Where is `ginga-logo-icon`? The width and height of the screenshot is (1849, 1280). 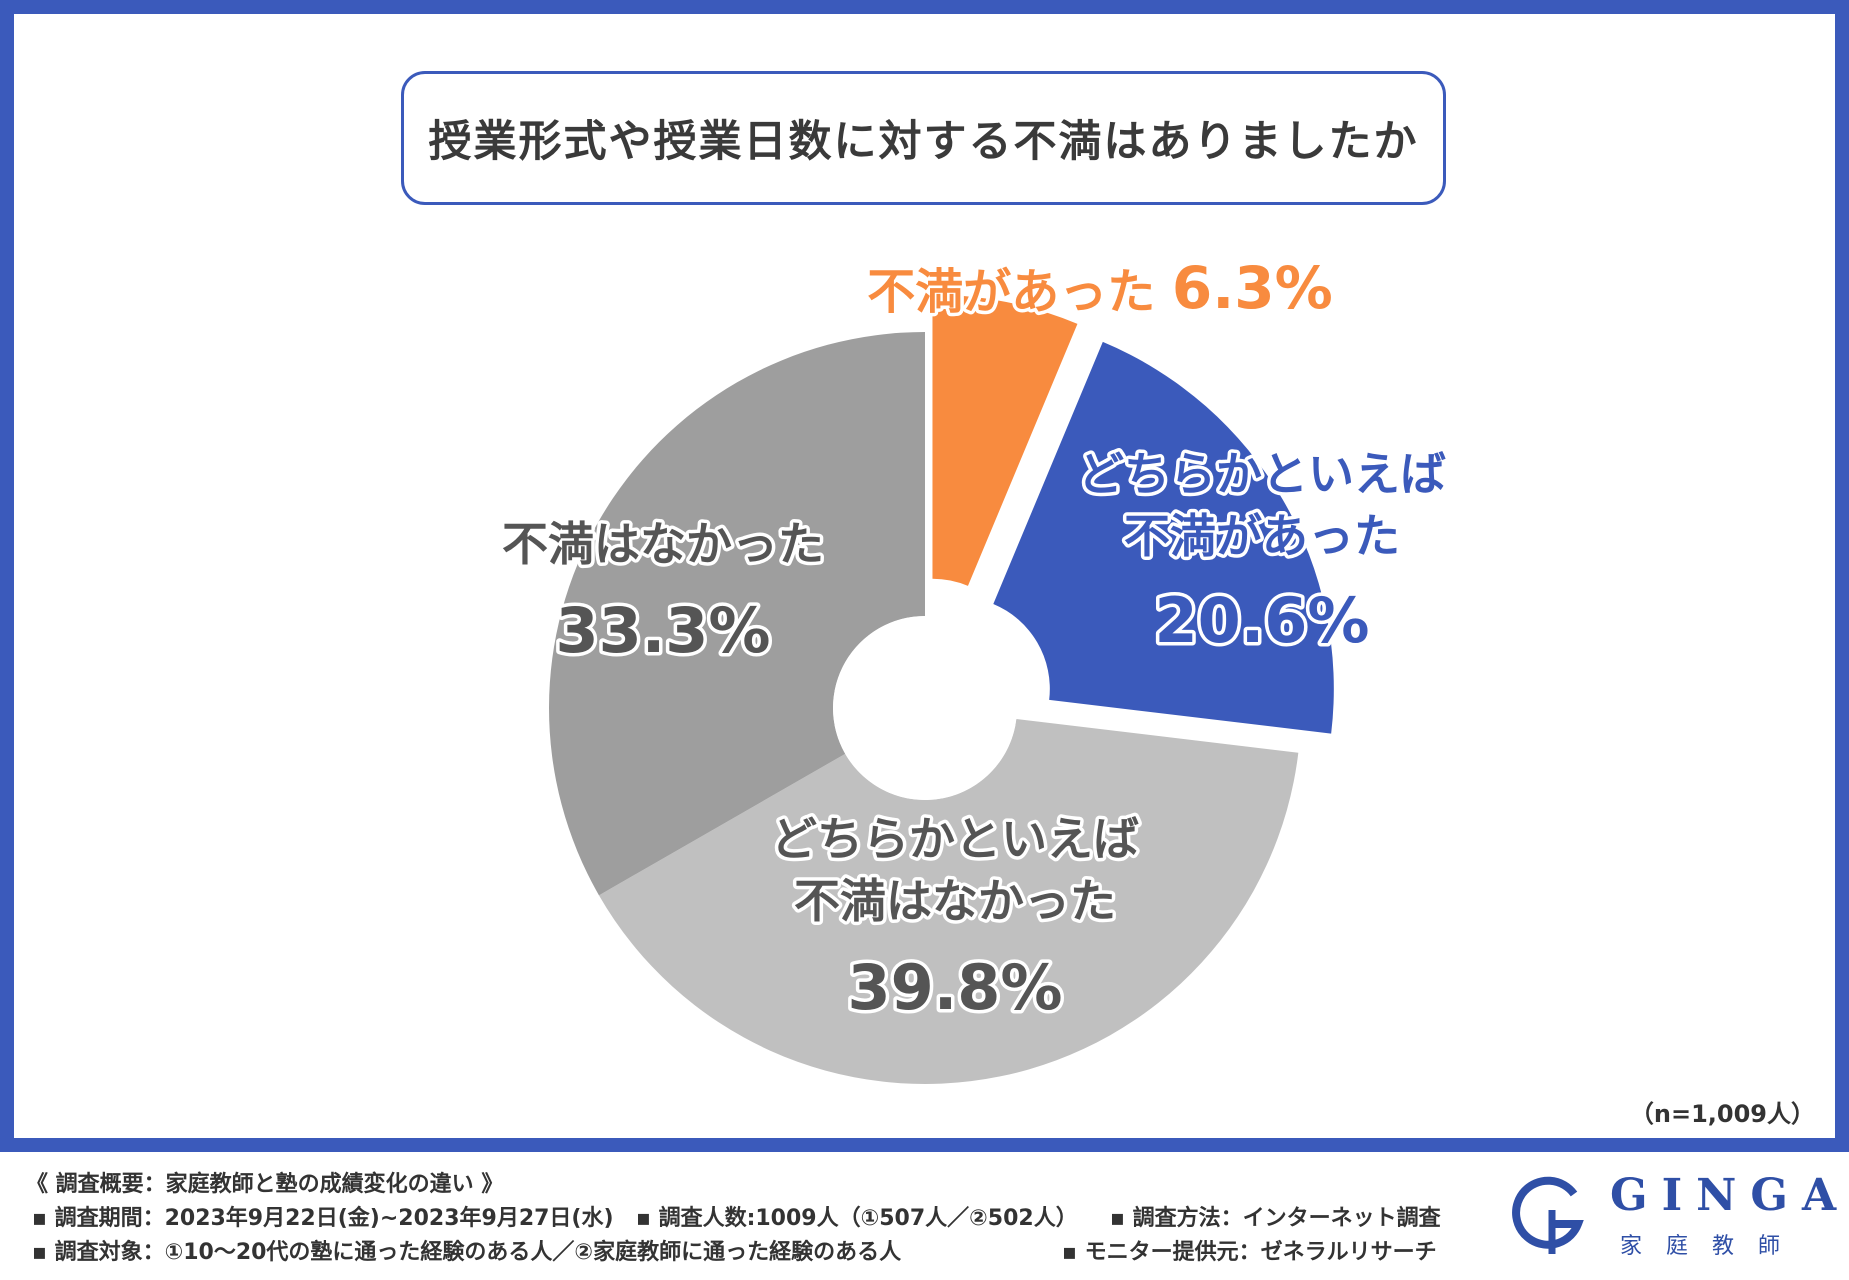 ginga-logo-icon is located at coordinates (1548, 1215).